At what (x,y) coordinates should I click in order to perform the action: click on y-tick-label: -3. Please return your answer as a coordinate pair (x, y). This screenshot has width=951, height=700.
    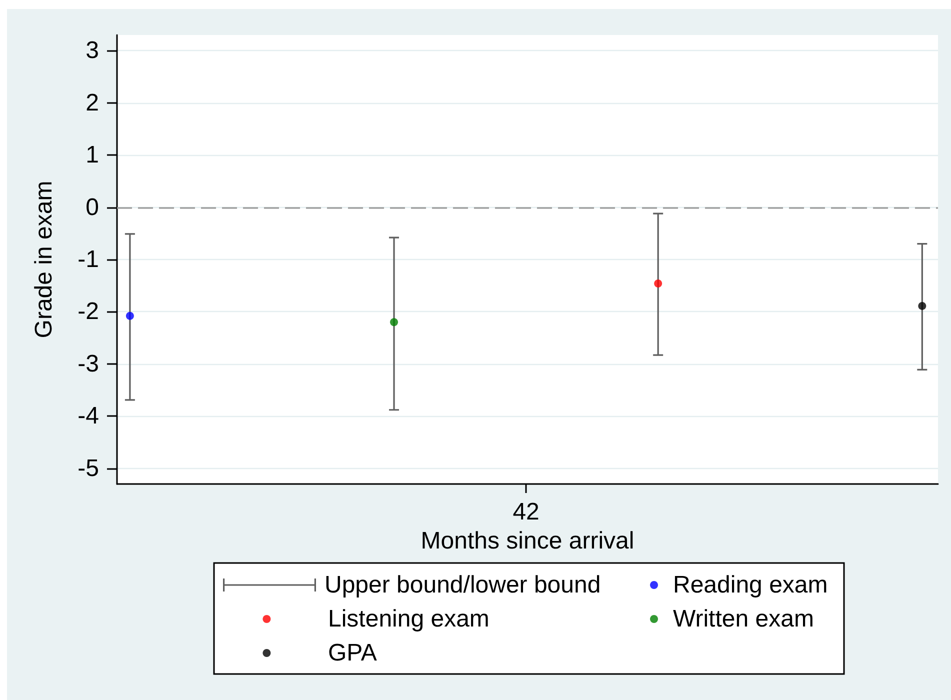
    Looking at the image, I should click on (88, 364).